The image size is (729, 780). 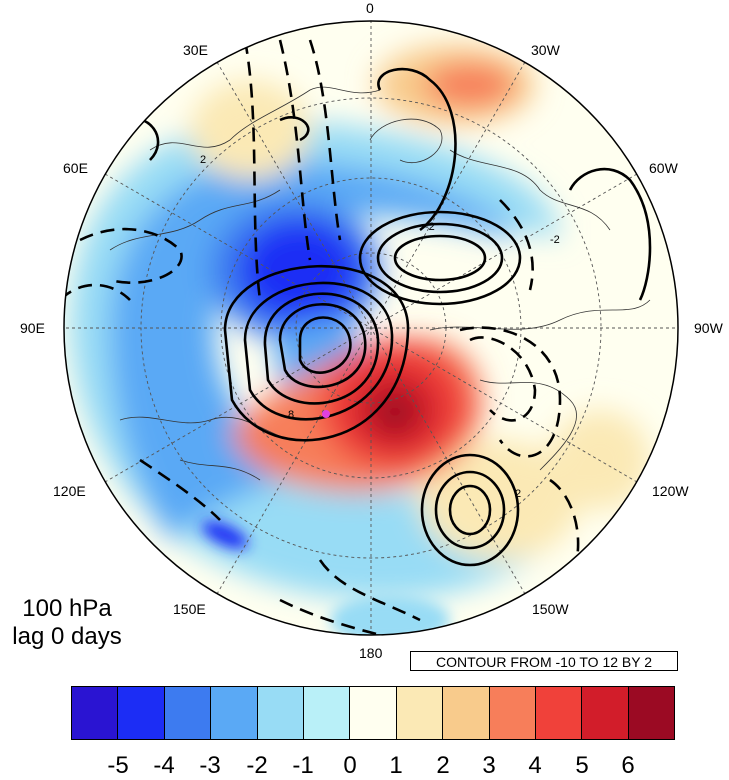 I want to click on contour-label-5: -2, so click(x=430, y=227).